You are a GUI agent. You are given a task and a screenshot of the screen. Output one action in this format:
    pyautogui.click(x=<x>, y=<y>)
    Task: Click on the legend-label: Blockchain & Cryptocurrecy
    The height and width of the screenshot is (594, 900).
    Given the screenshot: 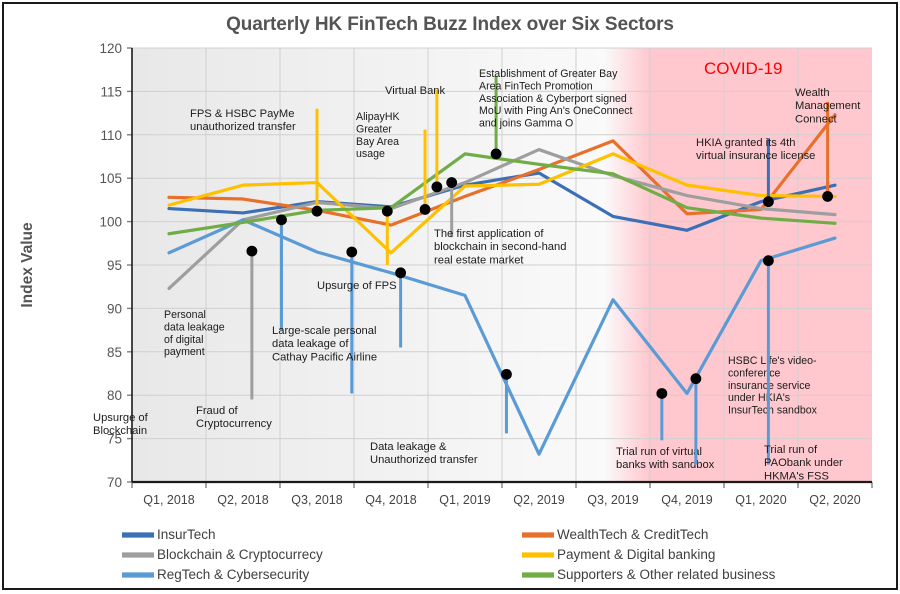 What is the action you would take?
    pyautogui.click(x=240, y=554)
    